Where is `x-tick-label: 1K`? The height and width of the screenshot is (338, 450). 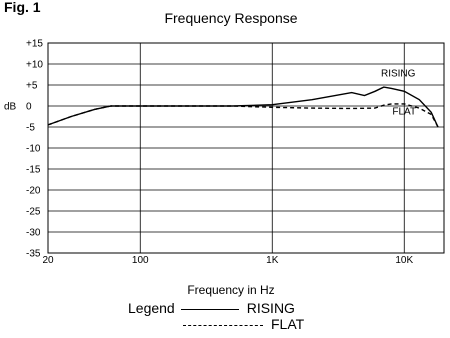
x-tick-label: 1K is located at coordinates (272, 260).